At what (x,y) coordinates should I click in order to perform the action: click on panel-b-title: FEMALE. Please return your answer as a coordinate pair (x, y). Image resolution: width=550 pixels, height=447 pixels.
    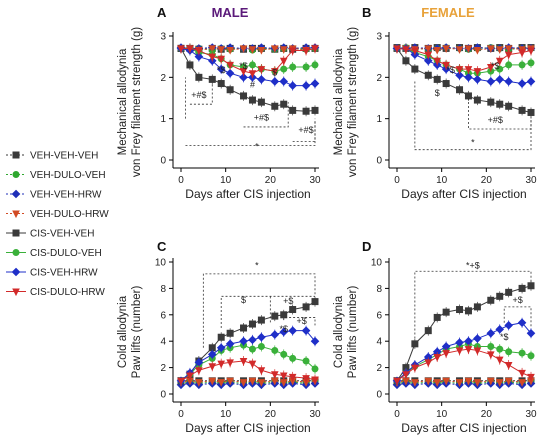
    Looking at the image, I should click on (448, 12).